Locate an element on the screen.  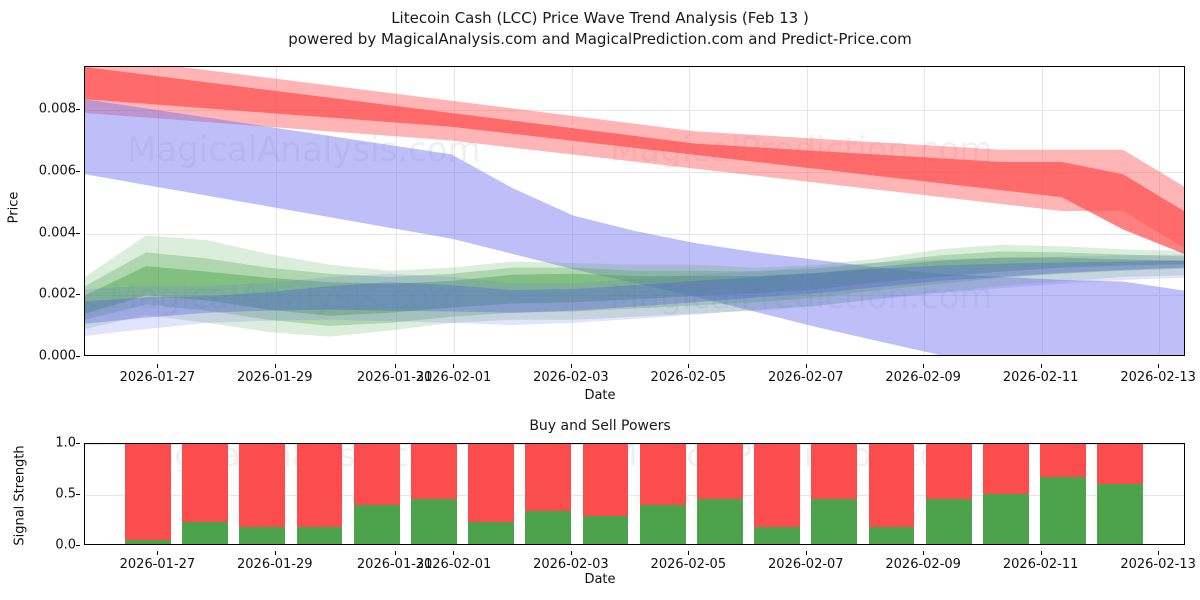
band-blue-wave-inner is located at coordinates (634, 292).